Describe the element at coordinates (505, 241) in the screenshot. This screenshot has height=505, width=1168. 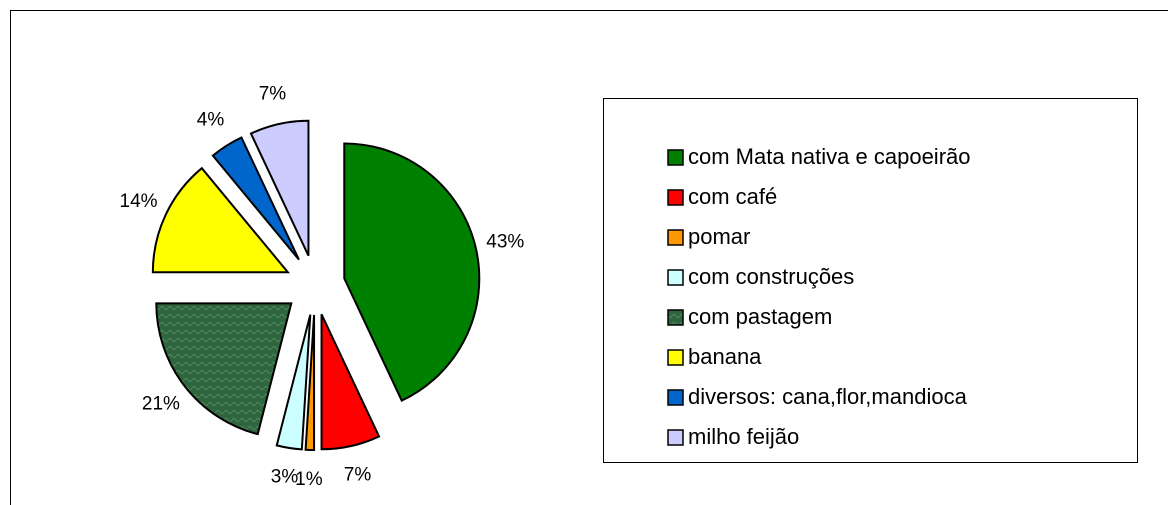
I see `data-label: 43%` at that location.